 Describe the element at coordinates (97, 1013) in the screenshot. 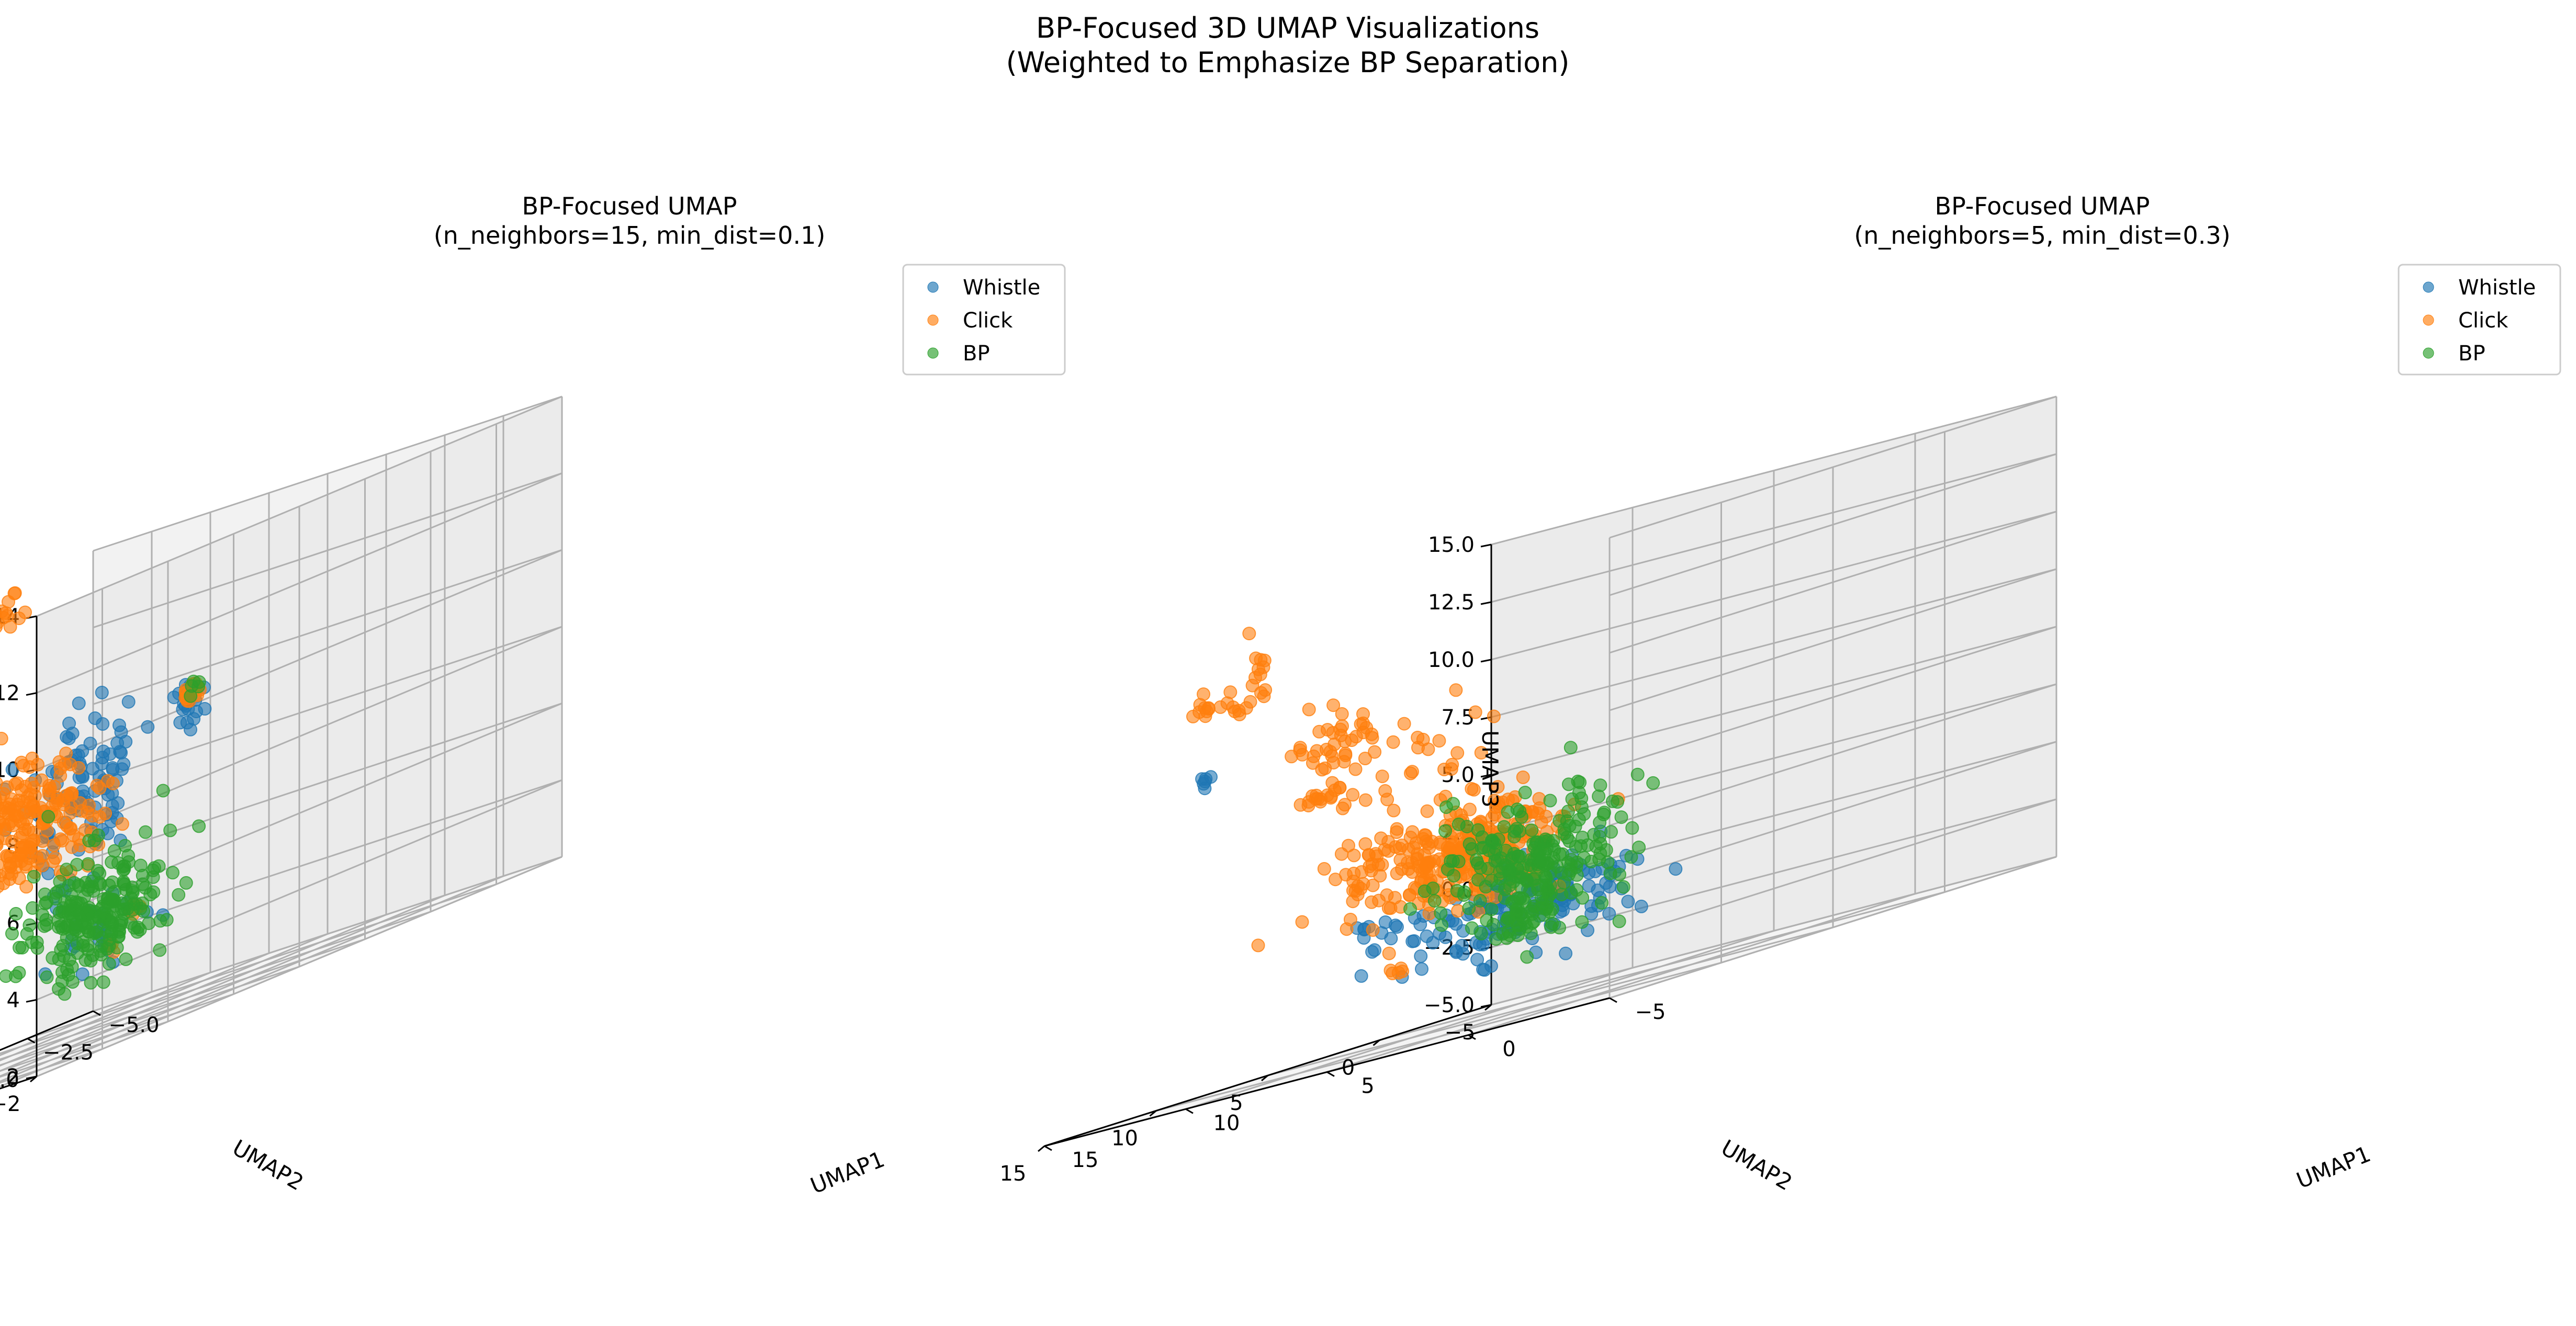

I see `x-tick-mark` at that location.